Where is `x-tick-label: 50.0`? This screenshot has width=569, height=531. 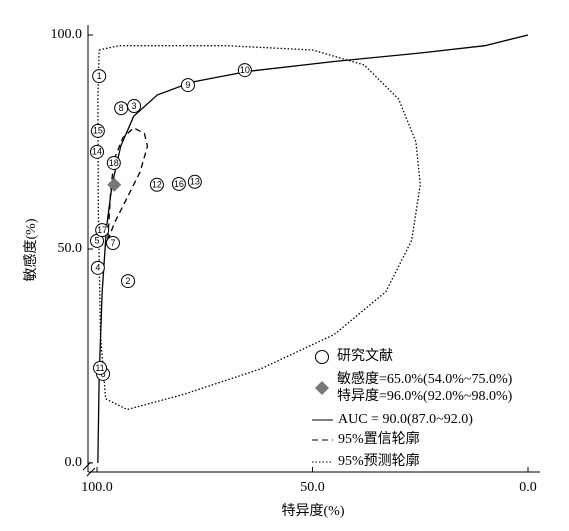 x-tick-label: 50.0 is located at coordinates (312, 487).